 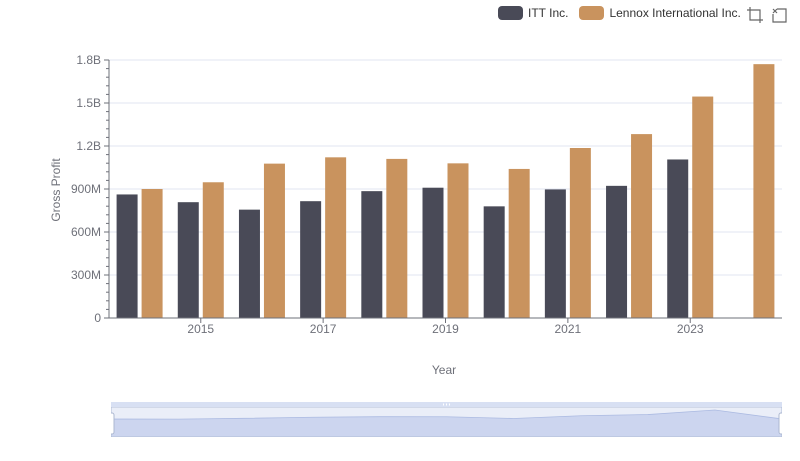 I want to click on legend-swatch-lennox, so click(x=592, y=13).